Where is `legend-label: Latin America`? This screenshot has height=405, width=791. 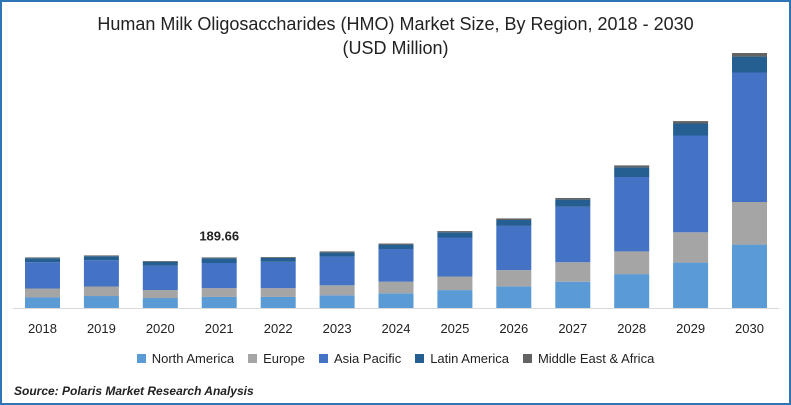
legend-label: Latin America is located at coordinates (469, 358).